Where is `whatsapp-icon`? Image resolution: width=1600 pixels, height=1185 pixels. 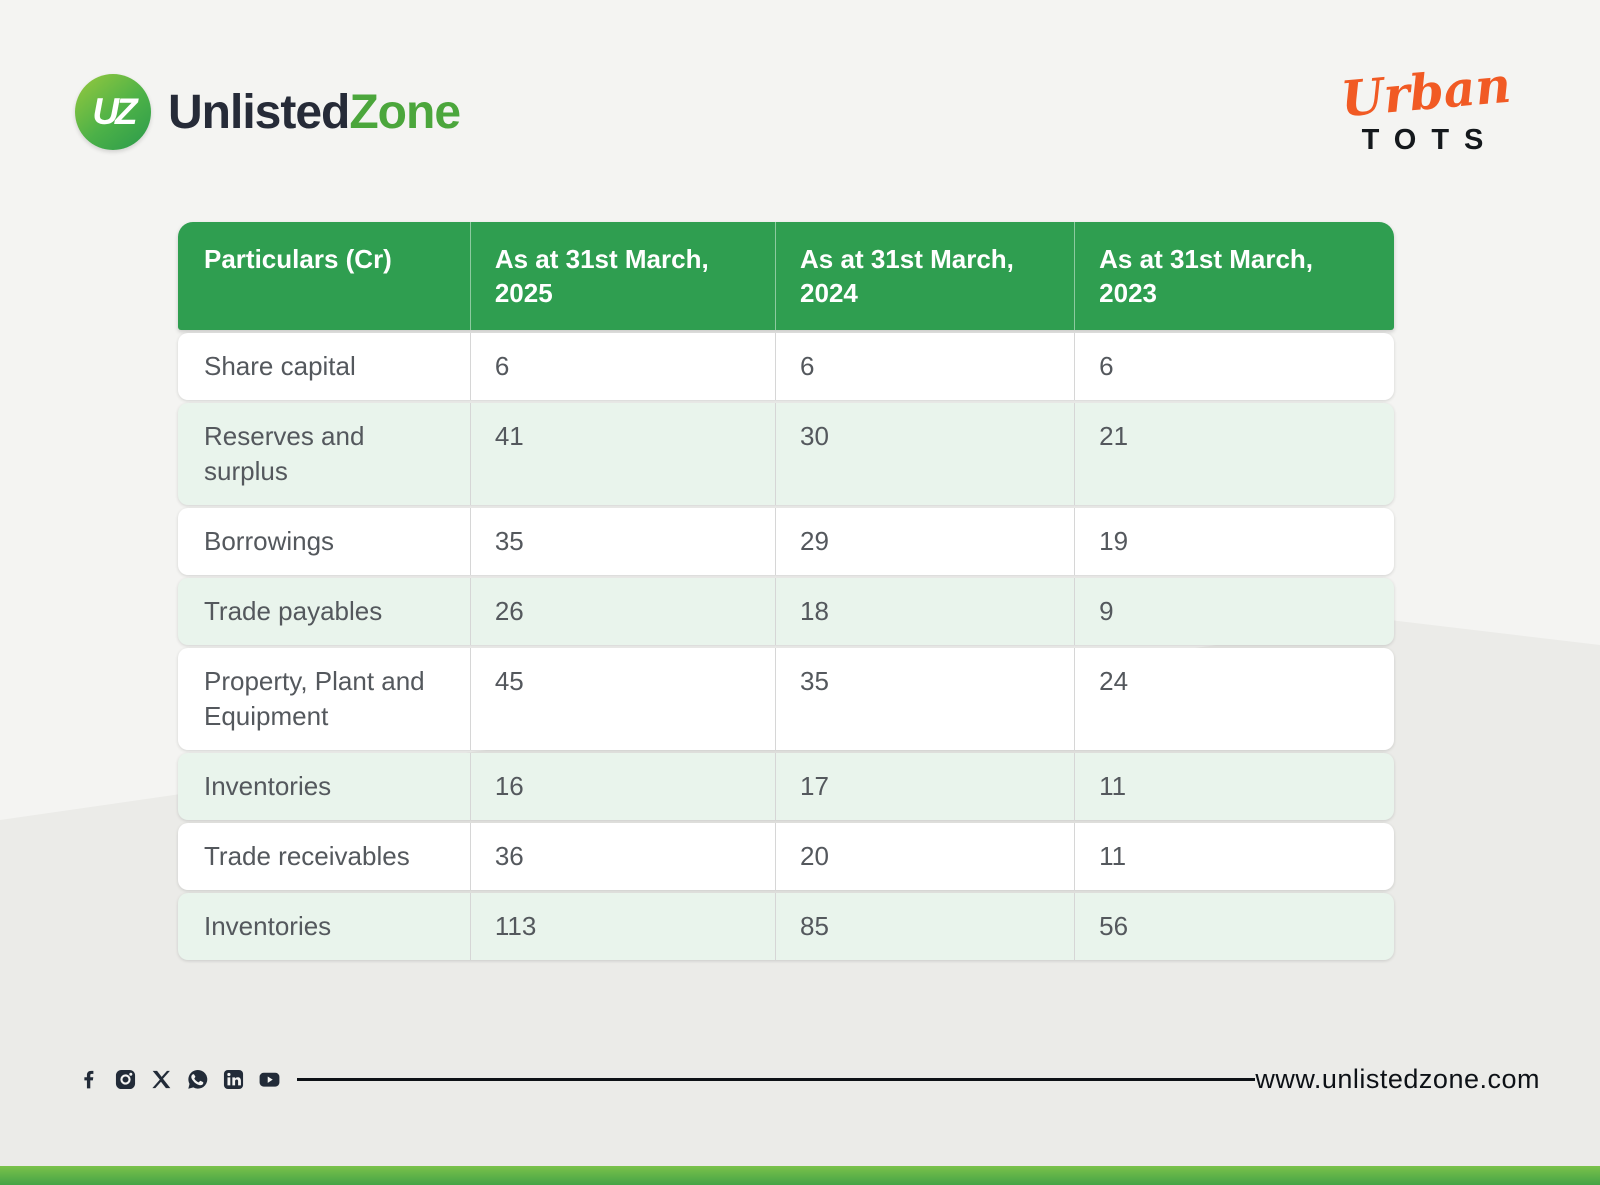 whatsapp-icon is located at coordinates (197, 1079).